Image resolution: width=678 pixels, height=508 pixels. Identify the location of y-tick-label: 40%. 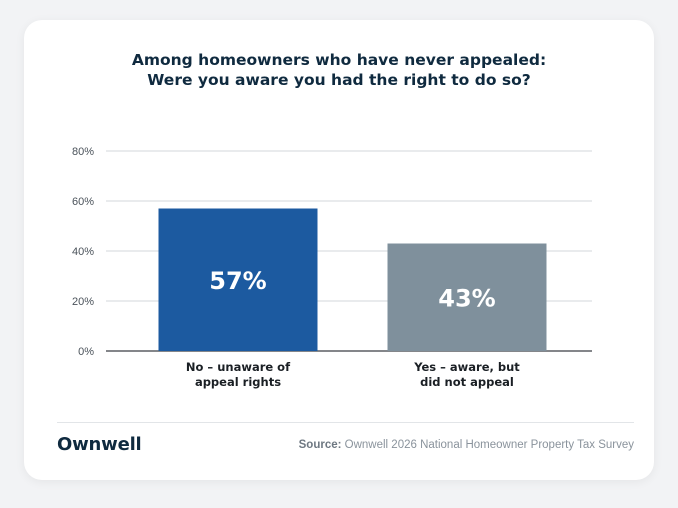
(83, 252).